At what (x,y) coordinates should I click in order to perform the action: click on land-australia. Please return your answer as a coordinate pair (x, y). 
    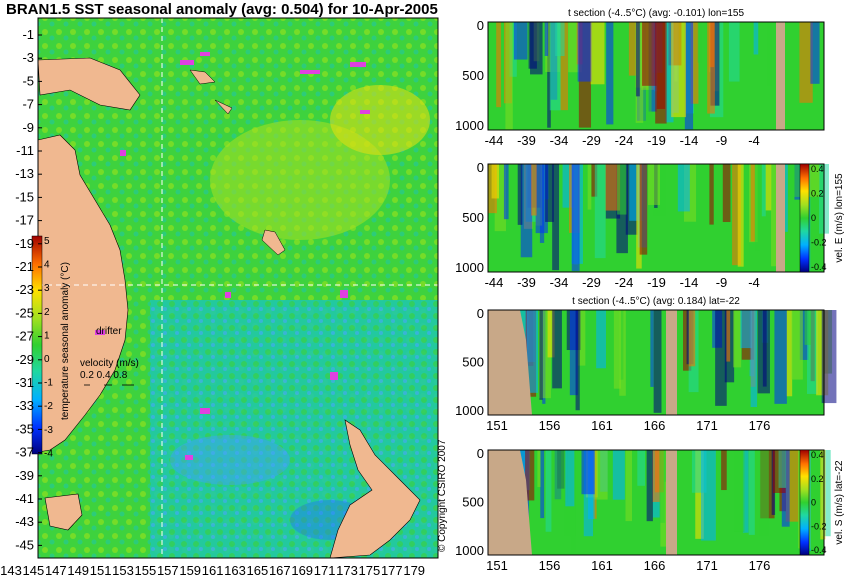
    Looking at the image, I should click on (83, 293).